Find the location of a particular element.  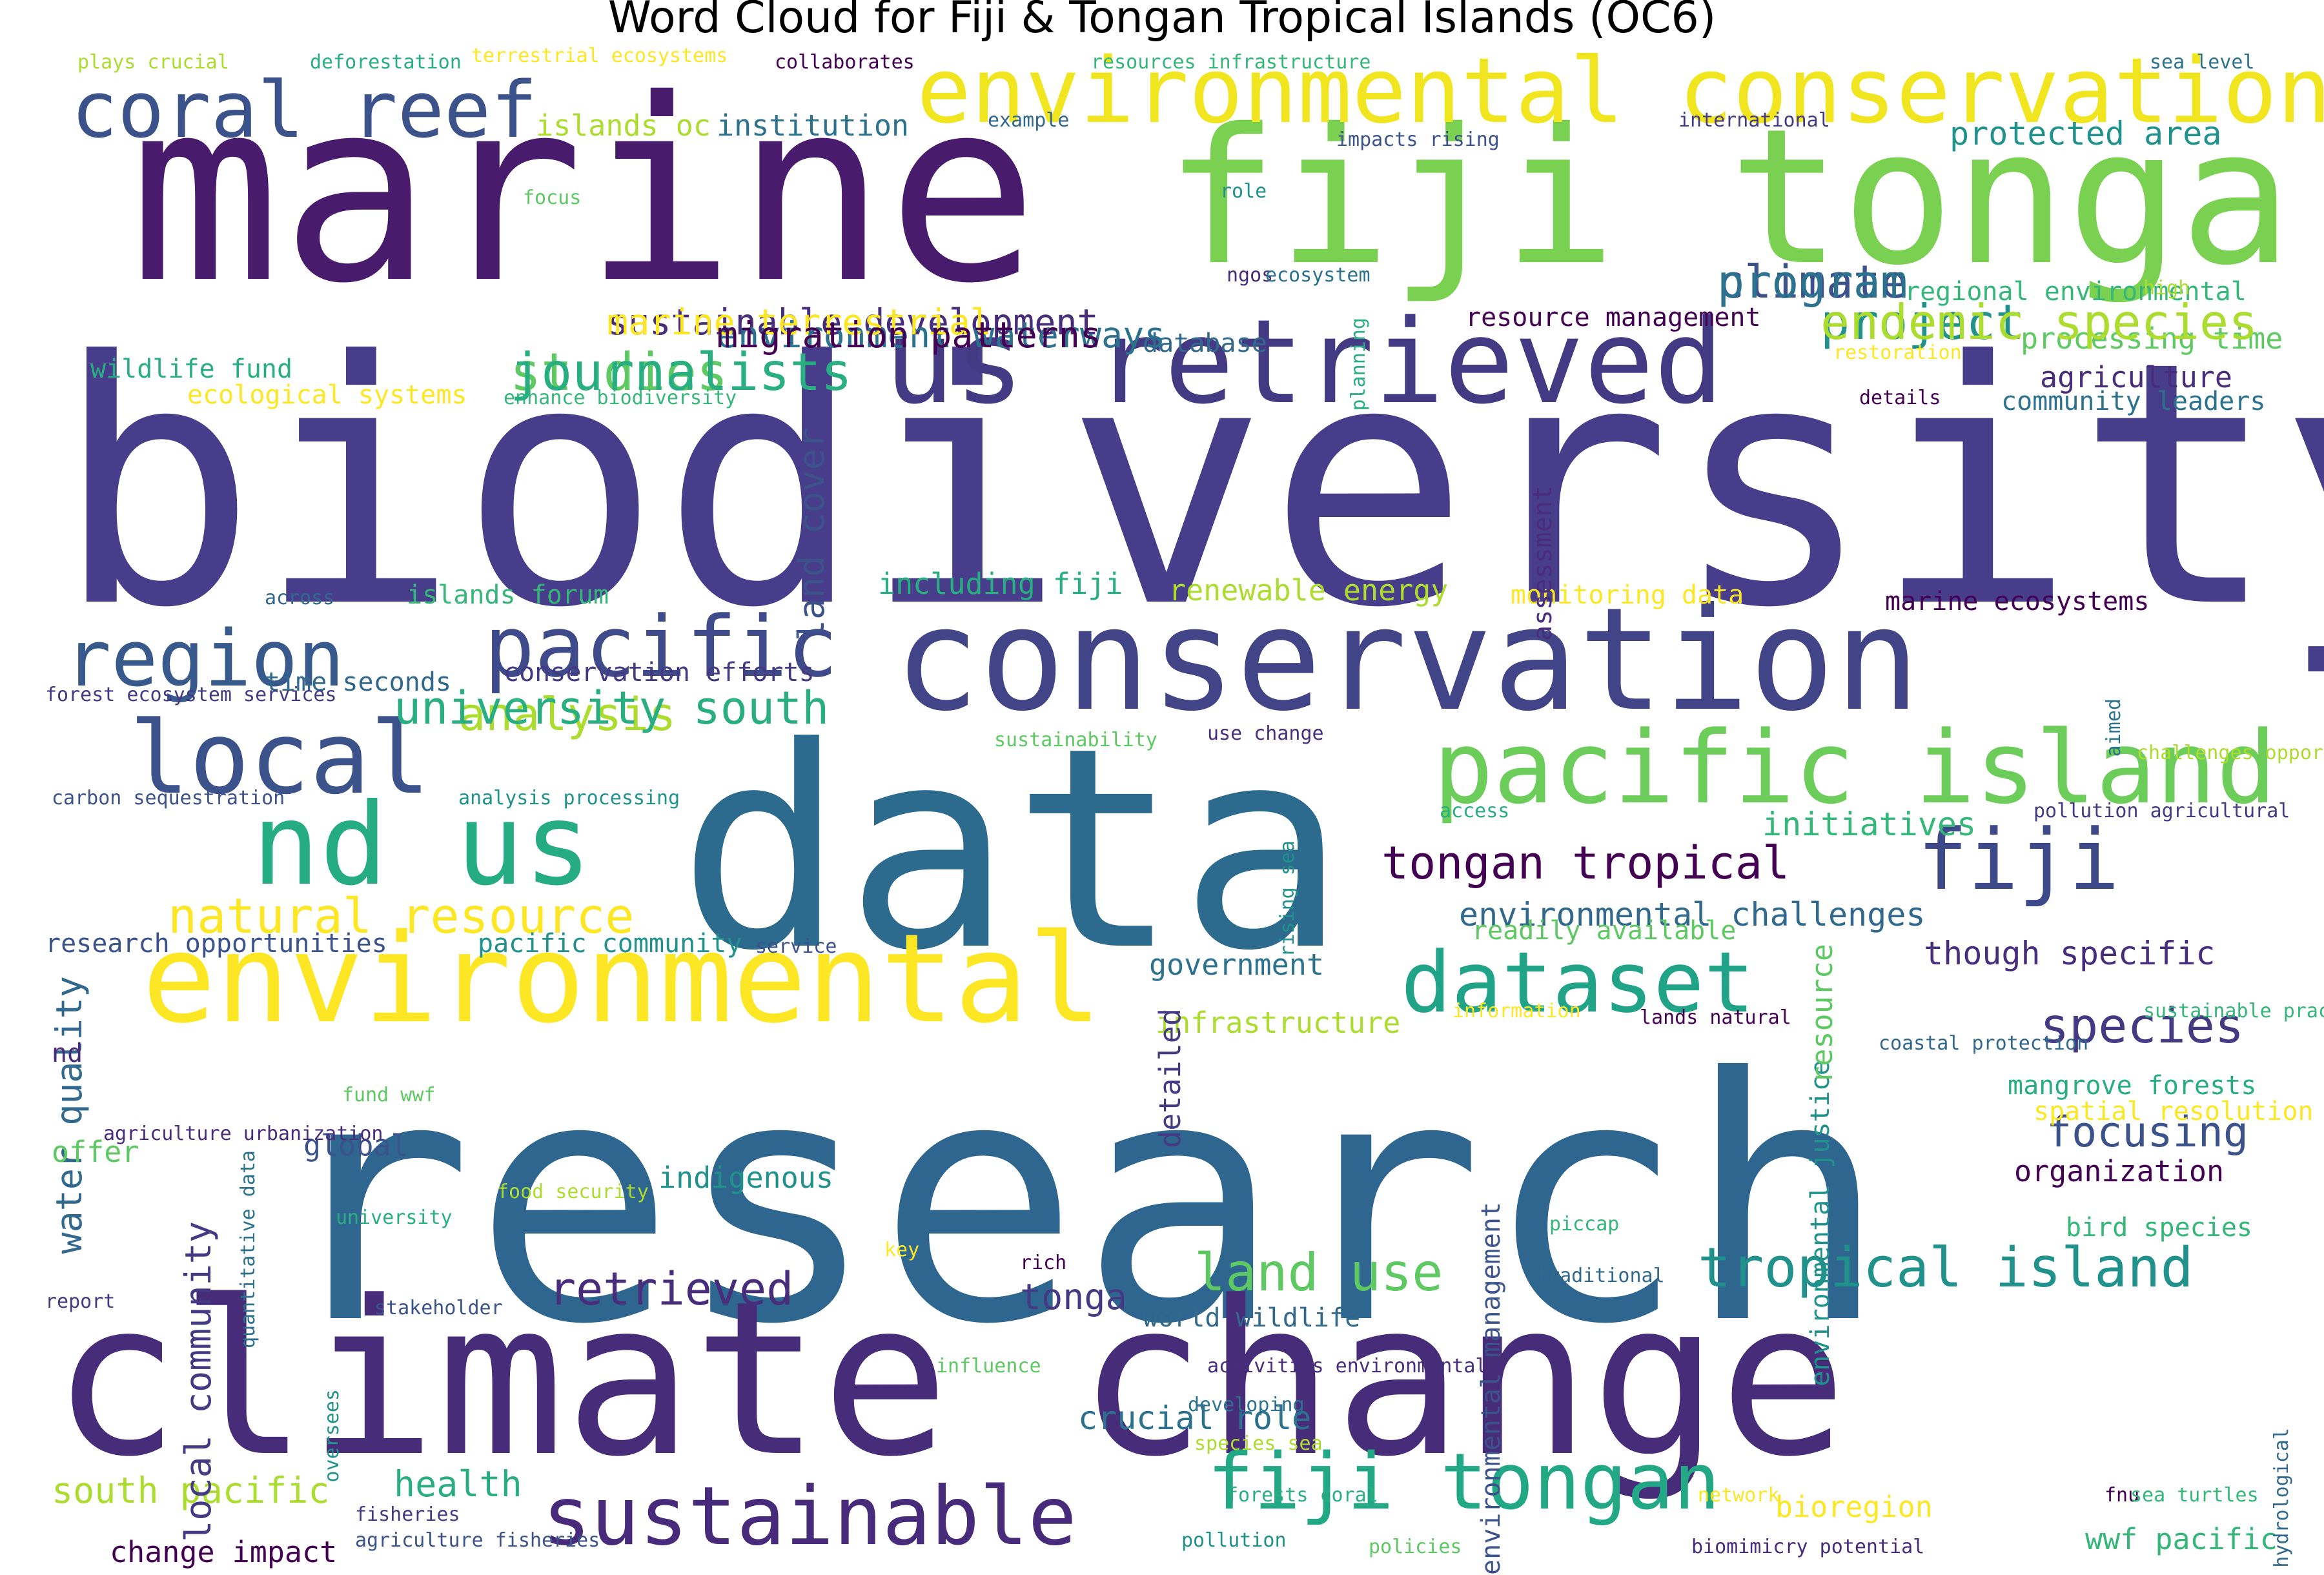

cloud-word: migration patterns is located at coordinates (909, 335).